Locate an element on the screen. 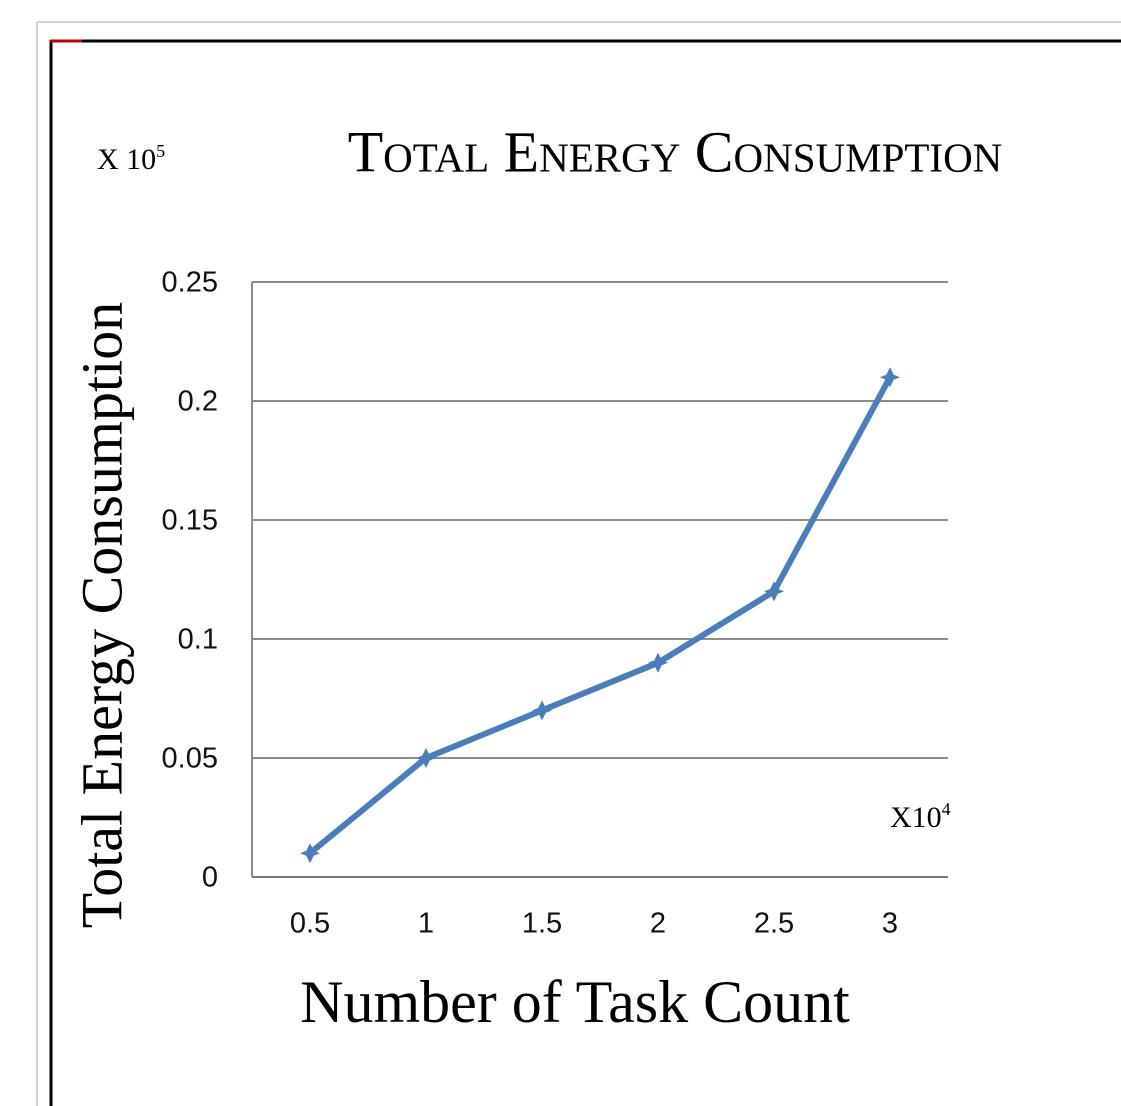 The width and height of the screenshot is (1121, 1106). y-multiplier: X 105 is located at coordinates (131, 158).